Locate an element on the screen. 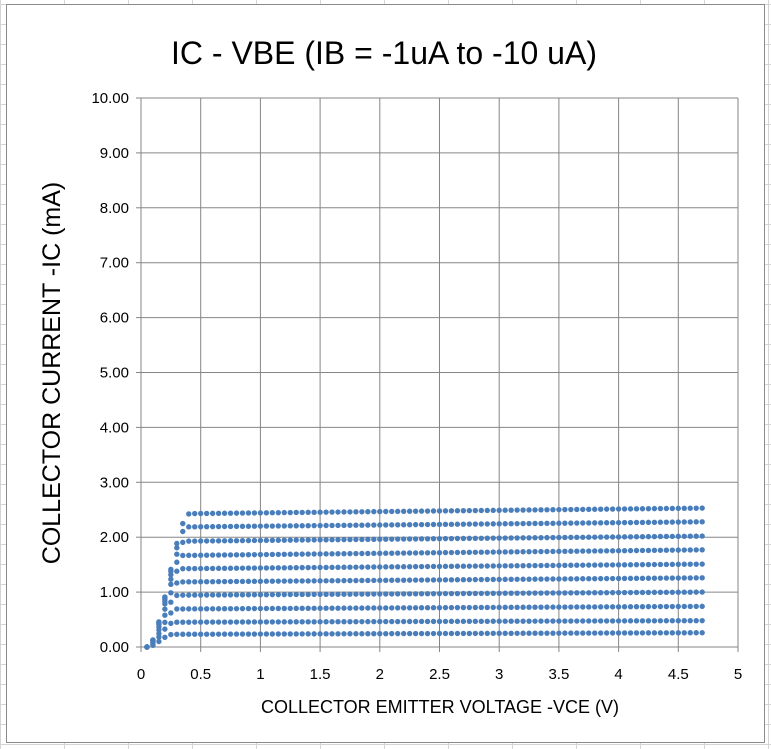 This screenshot has width=771, height=749. y-tick-label: 4.00 is located at coordinates (114, 427).